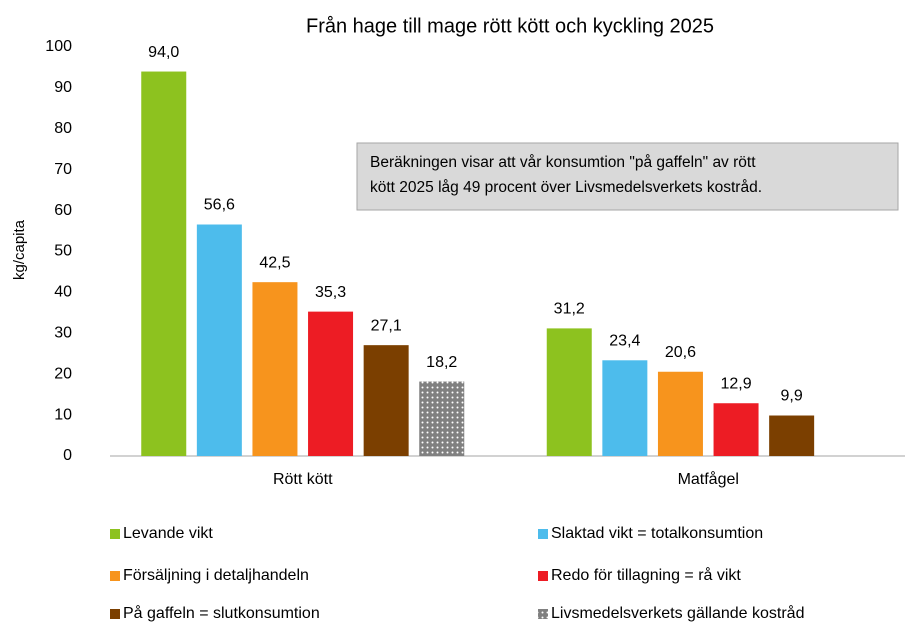 Image resolution: width=917 pixels, height=624 pixels. What do you see at coordinates (19, 249) in the screenshot?
I see `y-axis-label: kg/capita` at bounding box center [19, 249].